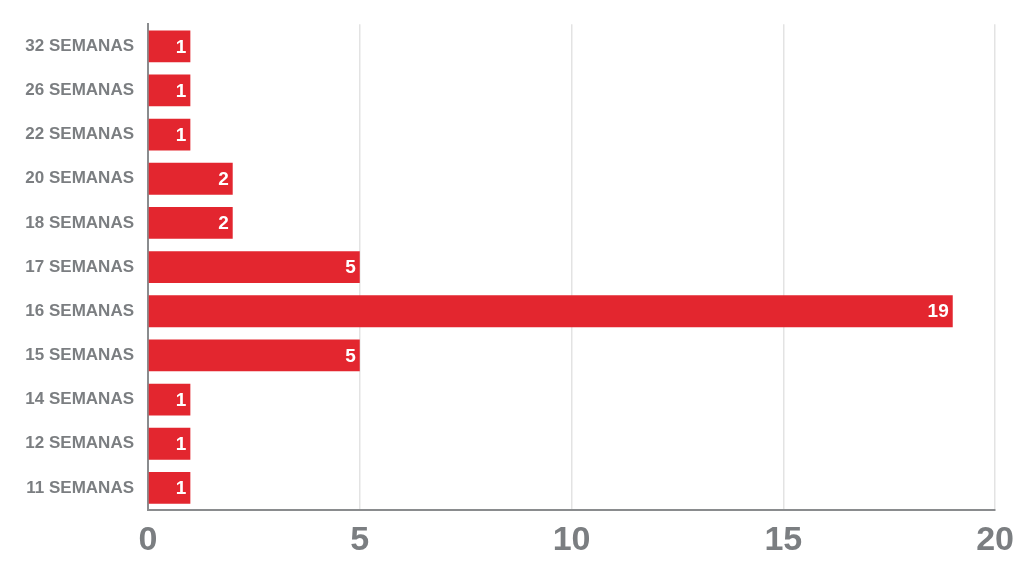 This screenshot has height=577, width=1024. I want to click on x-tick-label: 10, so click(571, 537).